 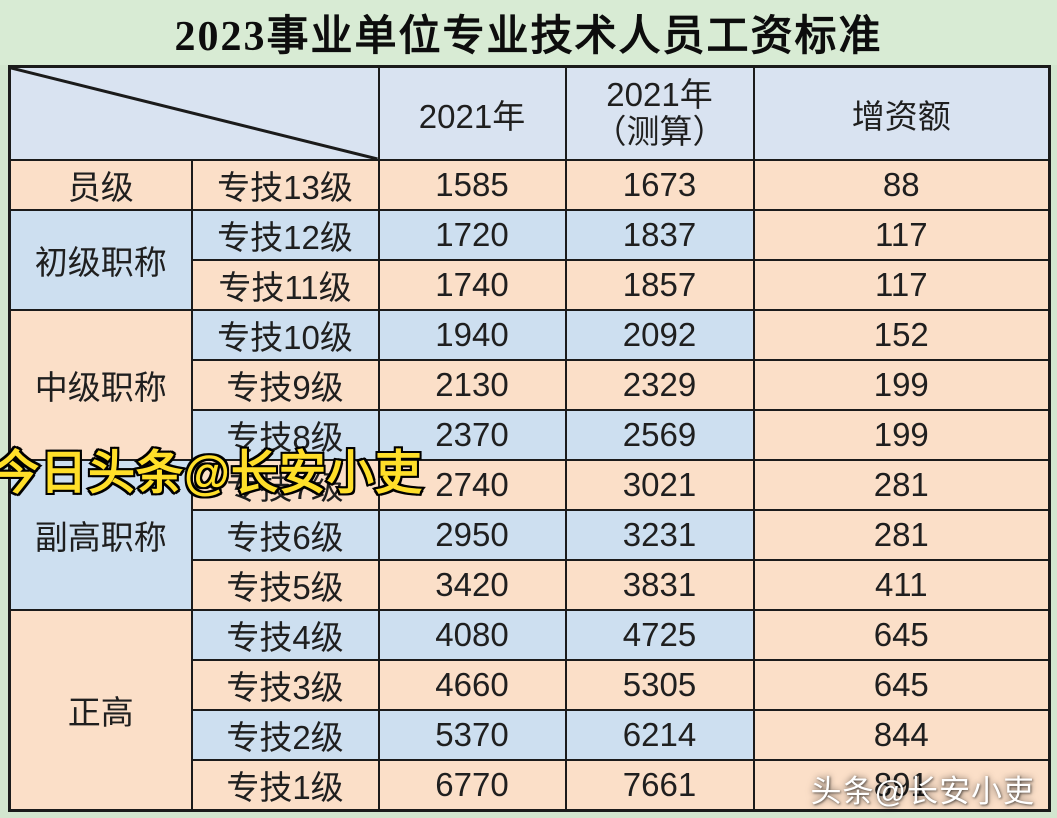 What do you see at coordinates (285, 185) in the screenshot?
I see `level-cell: 专技13级` at bounding box center [285, 185].